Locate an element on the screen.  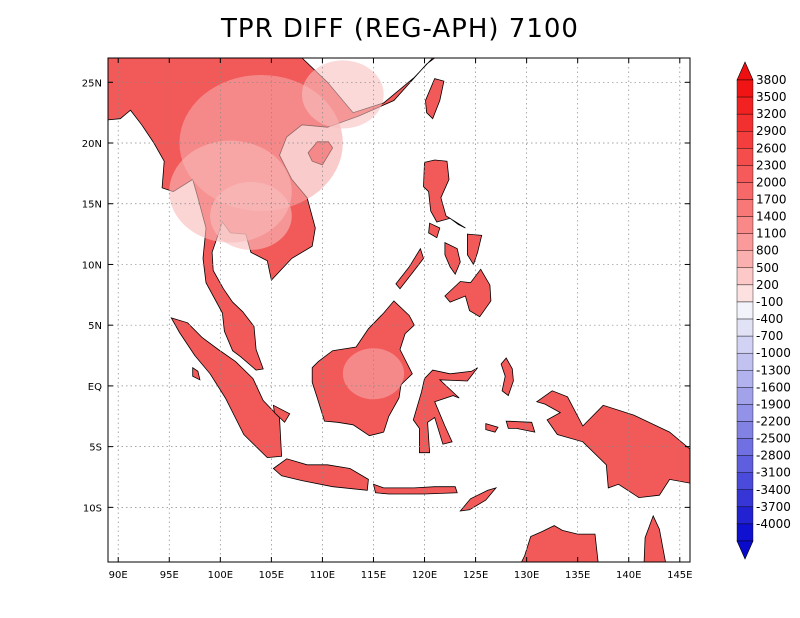
land-bangka is located at coordinates (281, 413).